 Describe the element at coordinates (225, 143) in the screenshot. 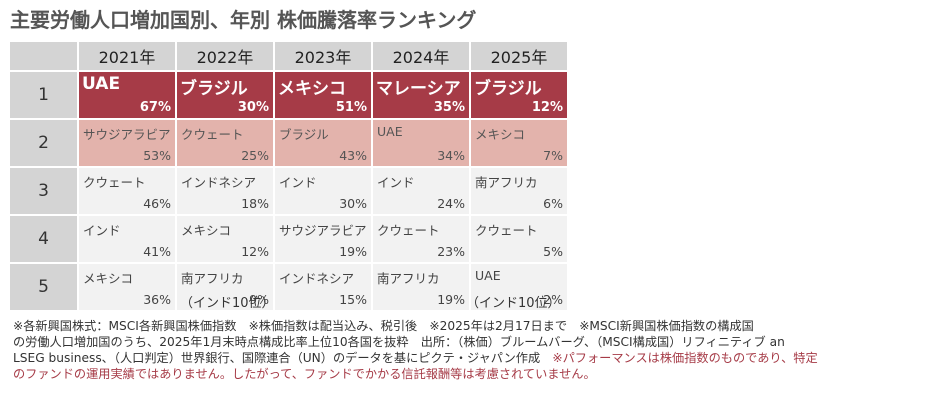

I see `ranking-cell: クウェート 25%` at that location.